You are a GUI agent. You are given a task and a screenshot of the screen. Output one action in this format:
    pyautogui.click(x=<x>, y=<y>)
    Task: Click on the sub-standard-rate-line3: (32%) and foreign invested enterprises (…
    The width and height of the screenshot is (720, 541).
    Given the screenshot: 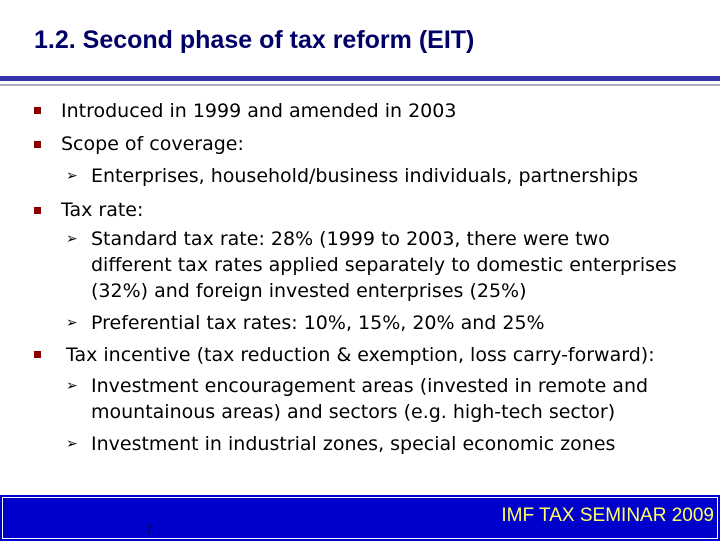 What is the action you would take?
    pyautogui.click(x=309, y=291)
    